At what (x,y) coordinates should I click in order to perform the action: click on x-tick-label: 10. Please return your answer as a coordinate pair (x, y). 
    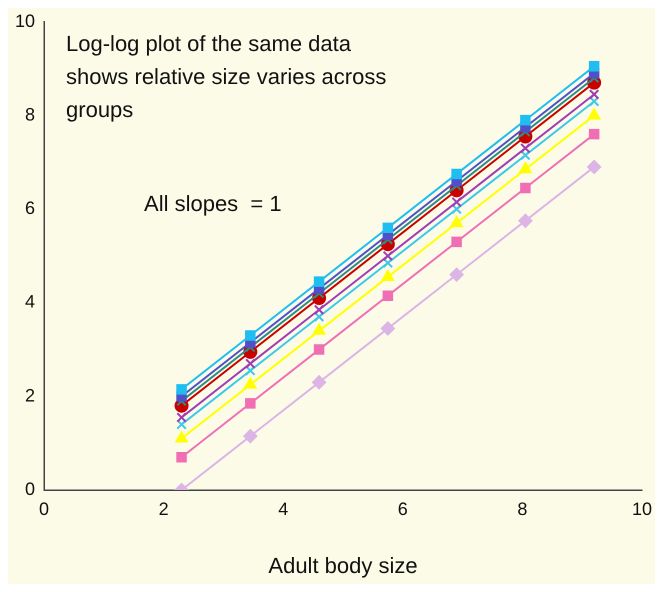
    Looking at the image, I should click on (642, 508).